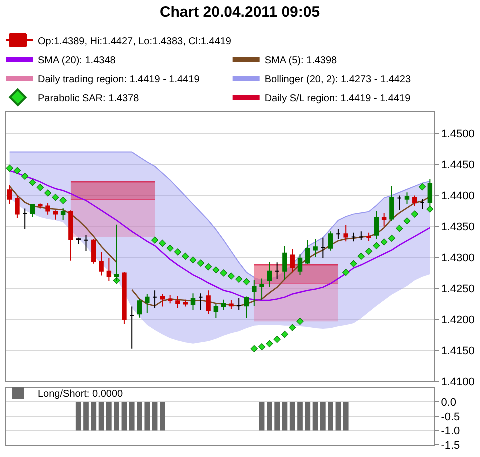  What do you see at coordinates (458, 228) in the screenshot?
I see `y-tick-label: 1.4350` at bounding box center [458, 228].